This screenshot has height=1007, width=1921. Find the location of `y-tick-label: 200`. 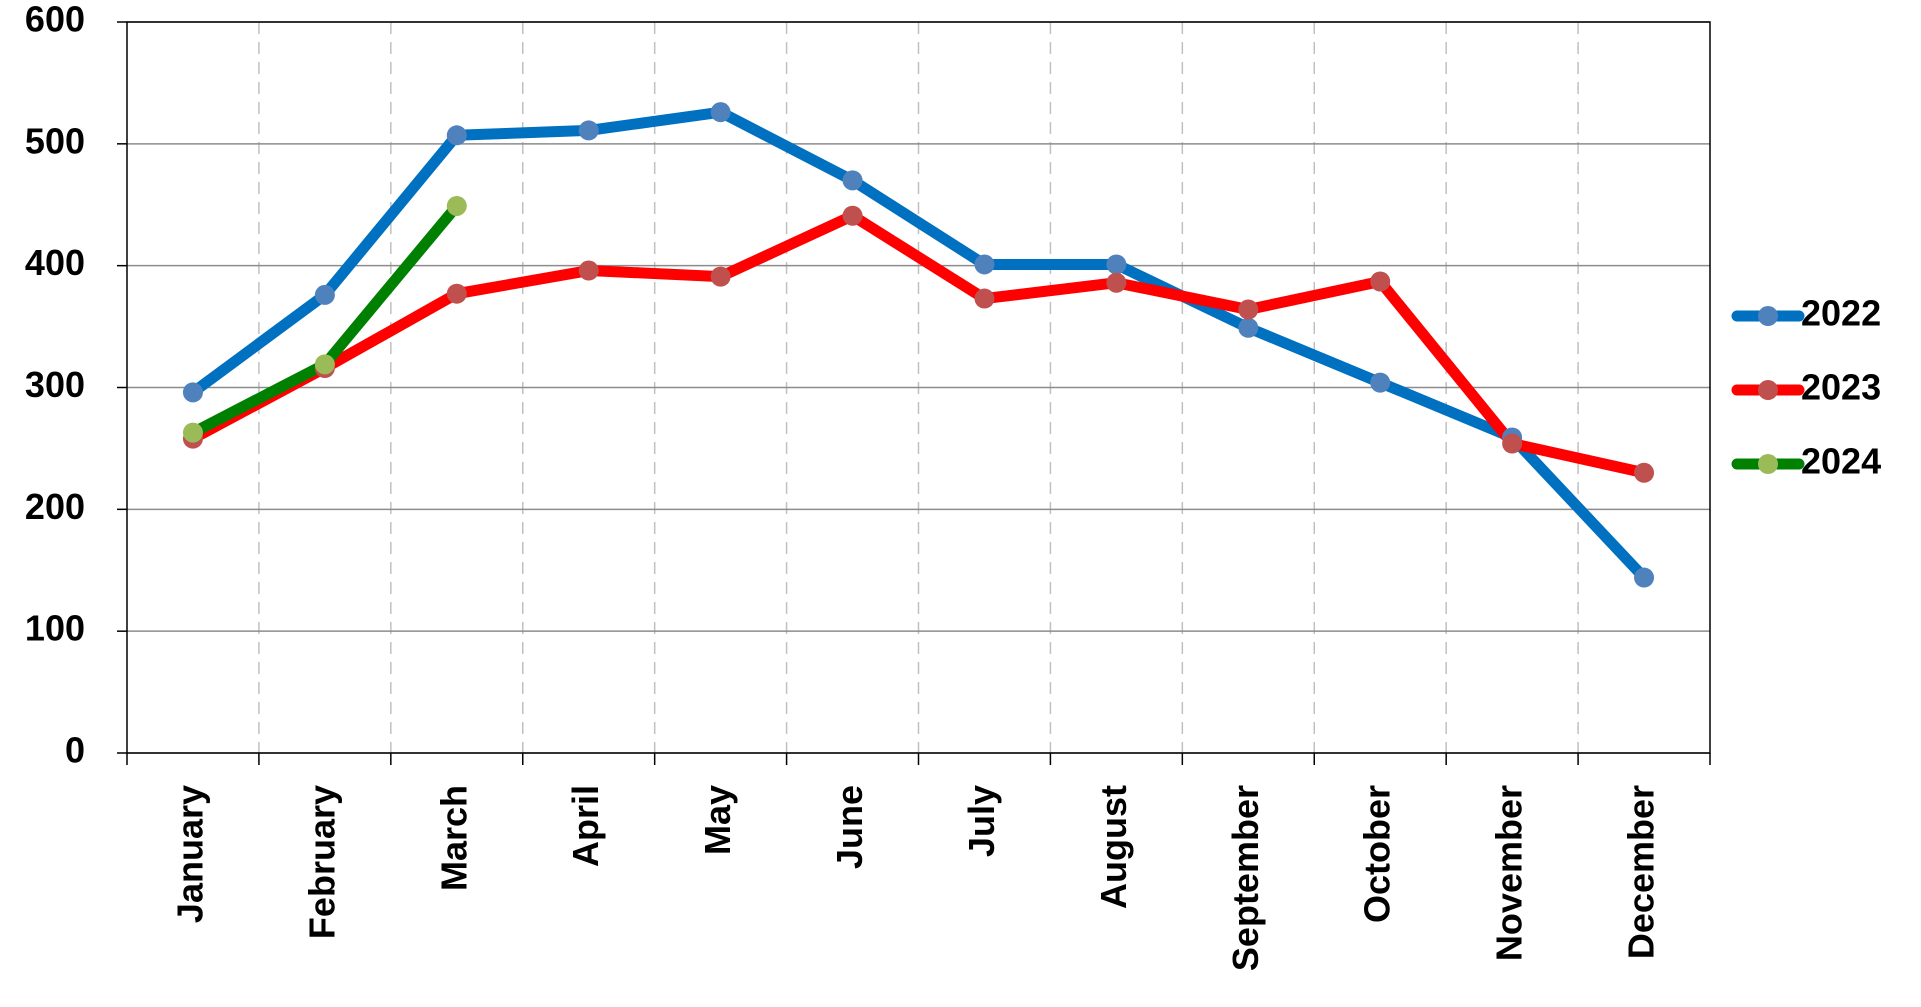

y-tick-label: 200 is located at coordinates (55, 506).